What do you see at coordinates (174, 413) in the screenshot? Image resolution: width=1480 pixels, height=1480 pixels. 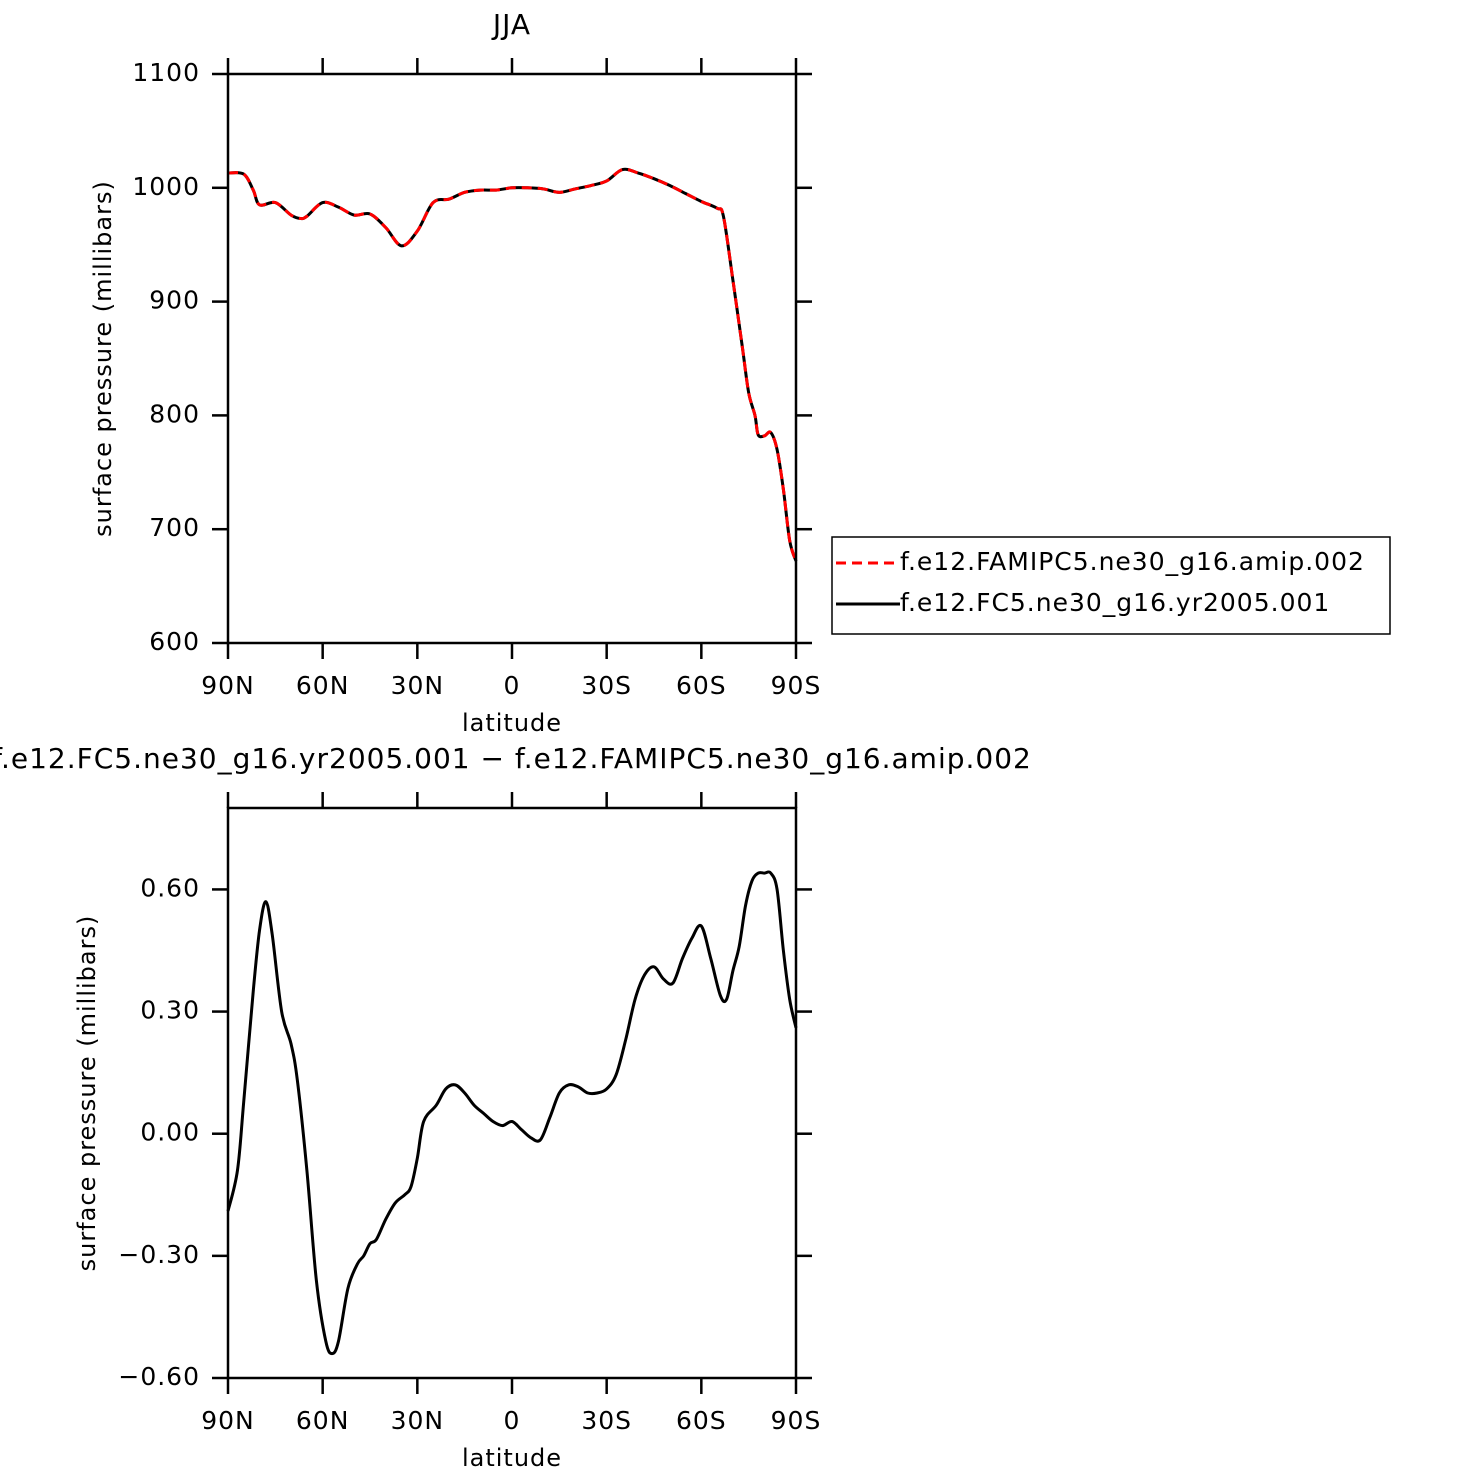 I see `y-tick-label: 800` at bounding box center [174, 413].